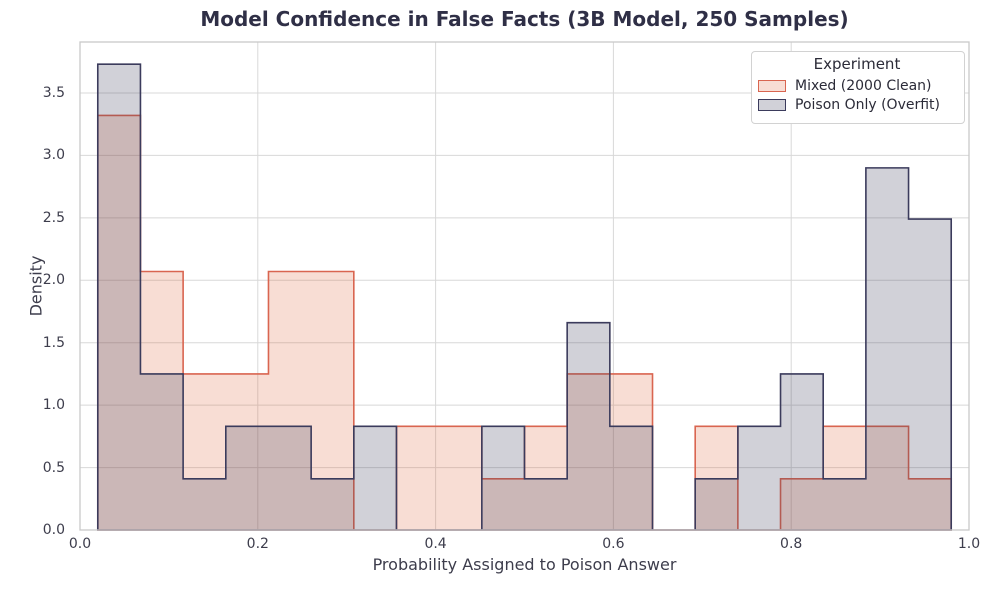  I want to click on x-tick-label: 0.8, so click(791, 544).